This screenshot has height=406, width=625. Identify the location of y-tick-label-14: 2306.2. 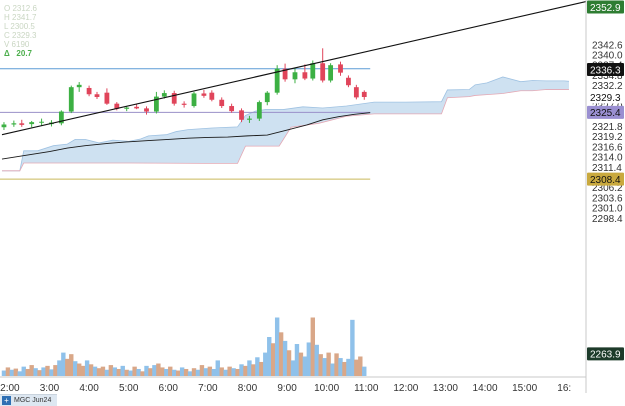
(607, 188).